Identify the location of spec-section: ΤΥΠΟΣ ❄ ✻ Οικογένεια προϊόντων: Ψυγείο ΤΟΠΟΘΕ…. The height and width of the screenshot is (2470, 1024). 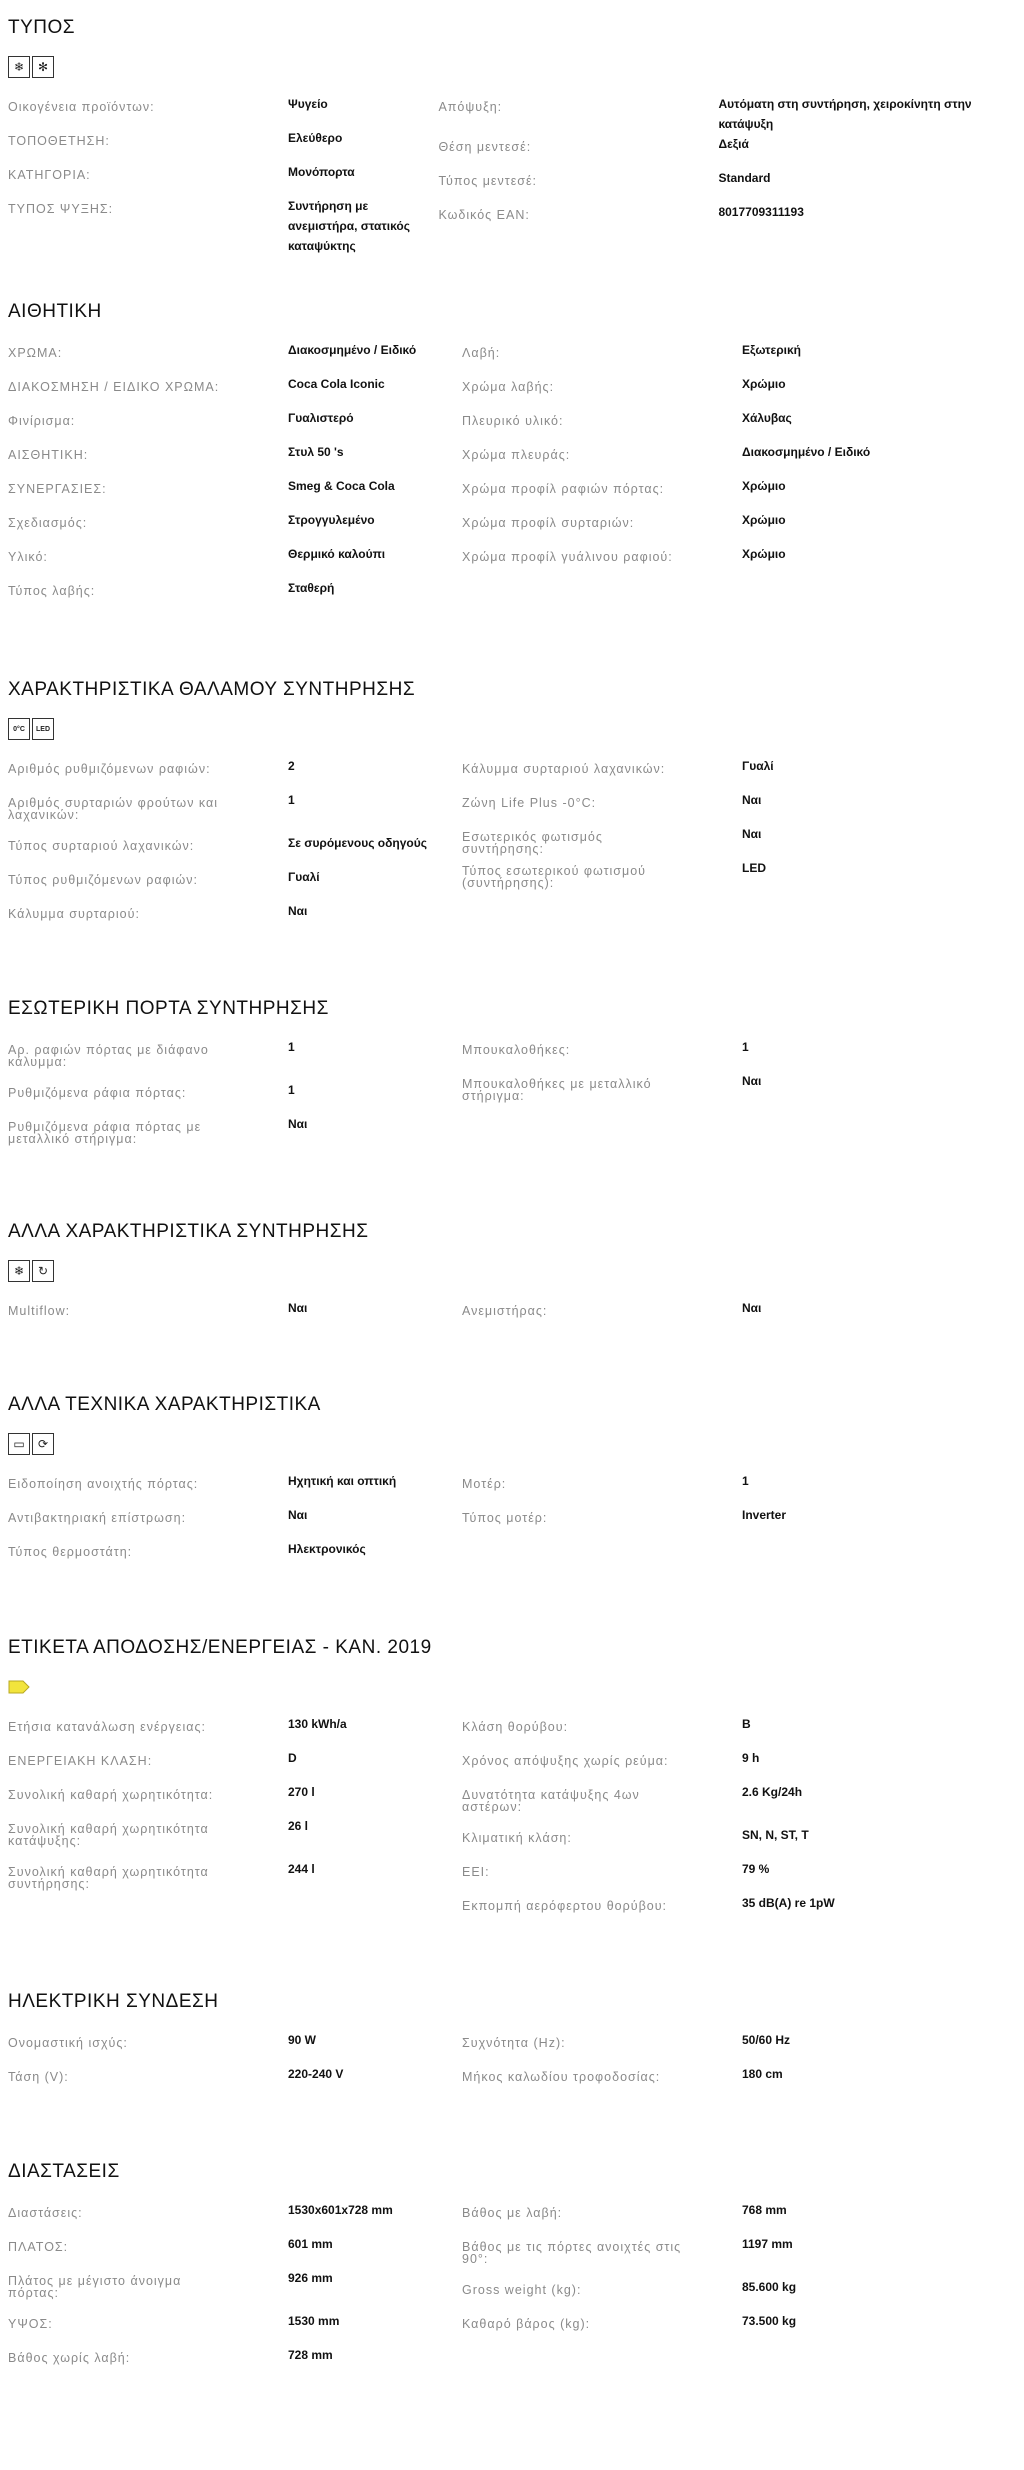
(513, 136).